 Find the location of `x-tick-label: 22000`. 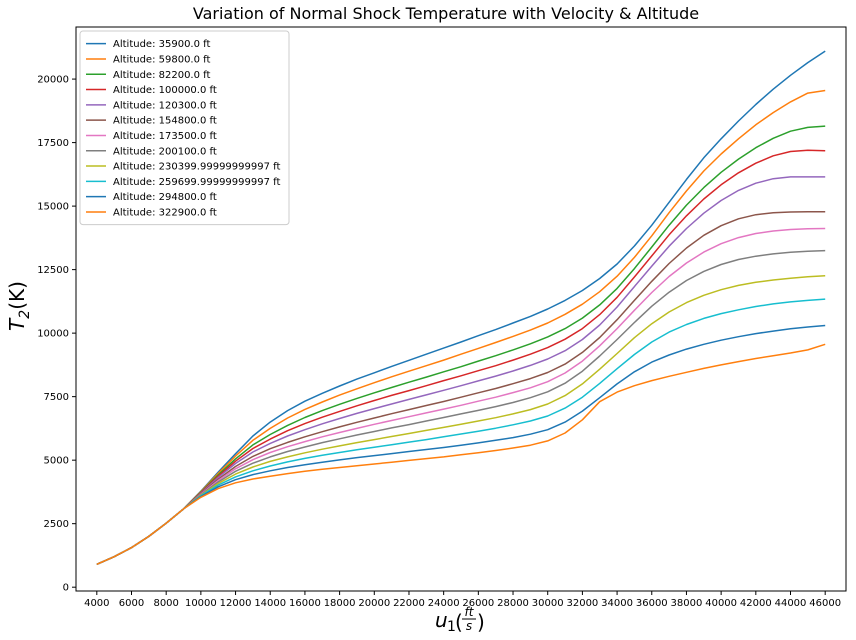

x-tick-label: 22000 is located at coordinates (409, 603).